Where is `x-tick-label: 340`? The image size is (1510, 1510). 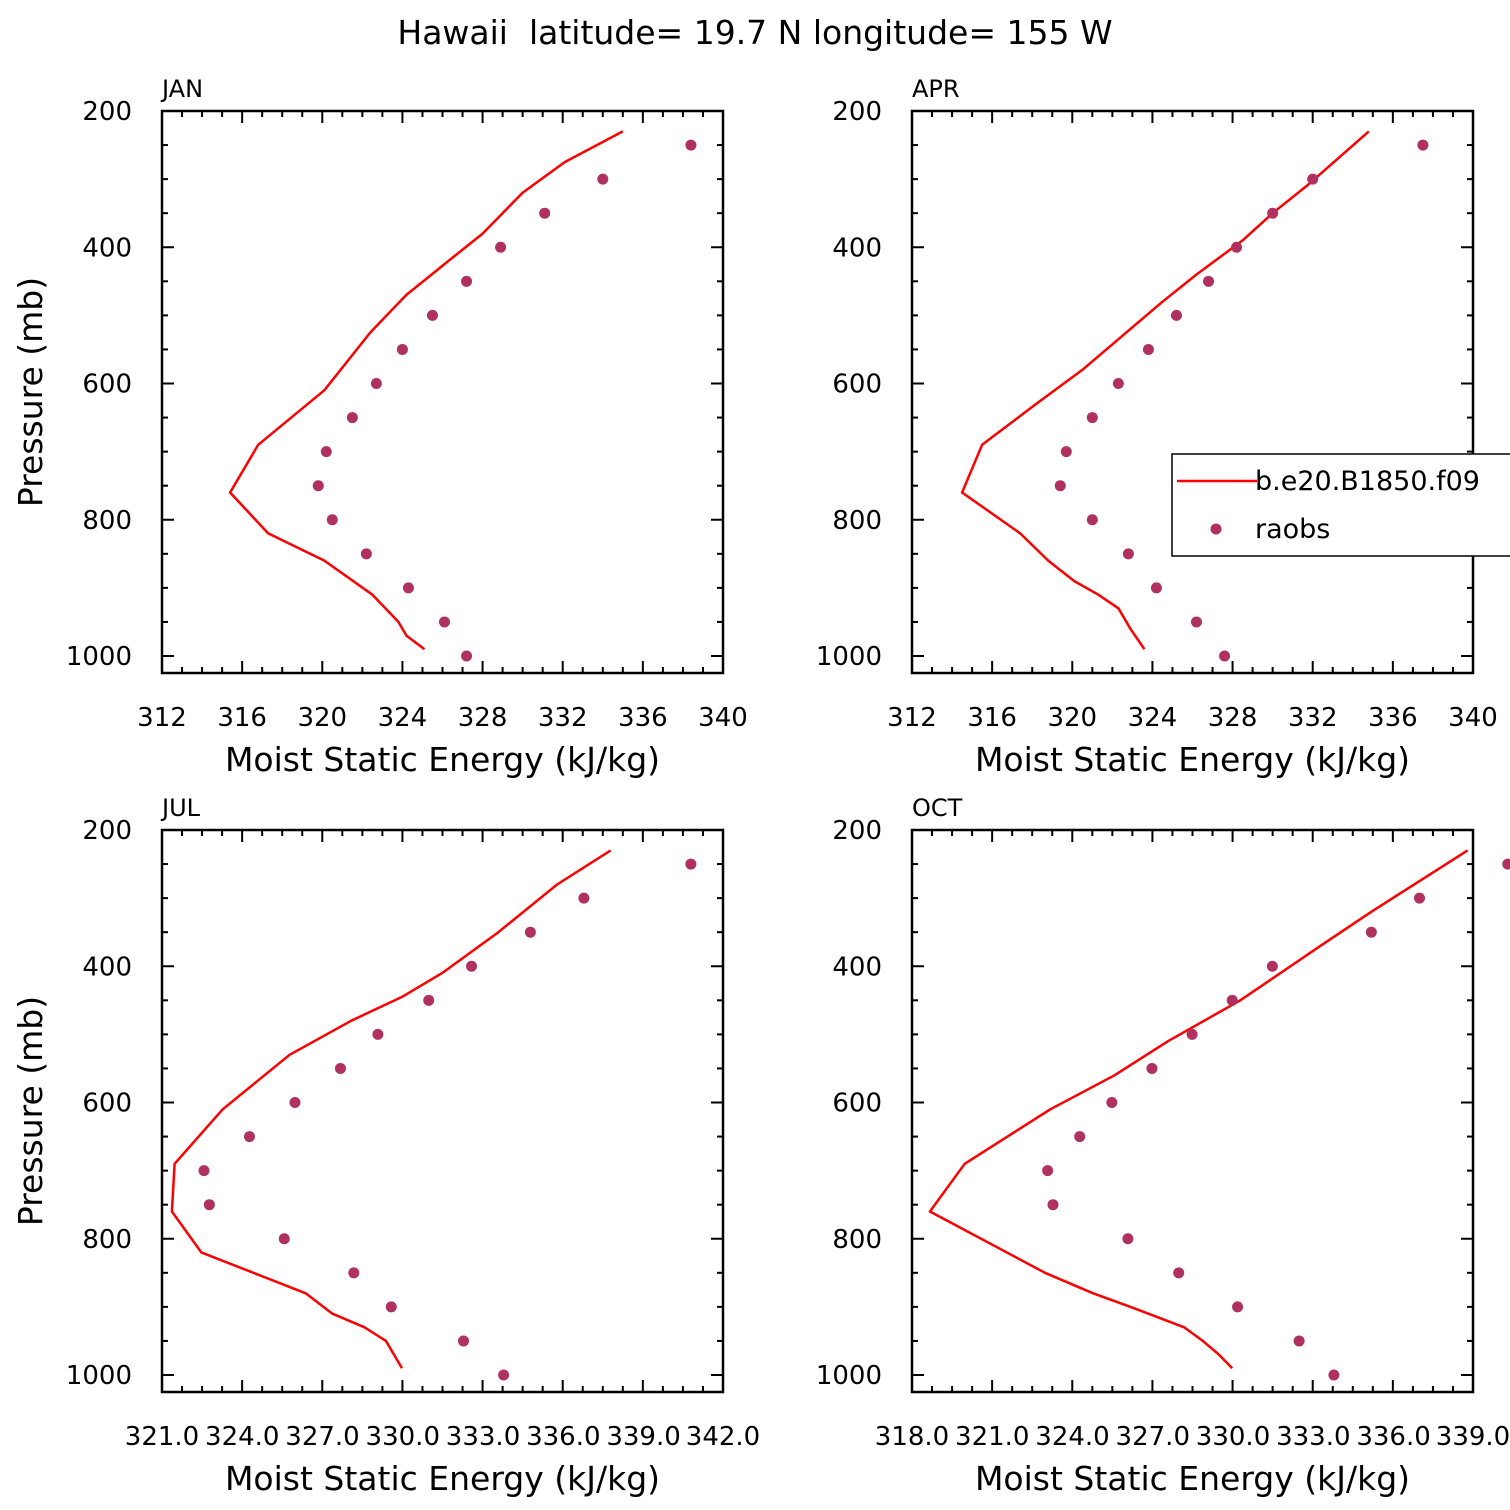
x-tick-label: 340 is located at coordinates (1473, 718).